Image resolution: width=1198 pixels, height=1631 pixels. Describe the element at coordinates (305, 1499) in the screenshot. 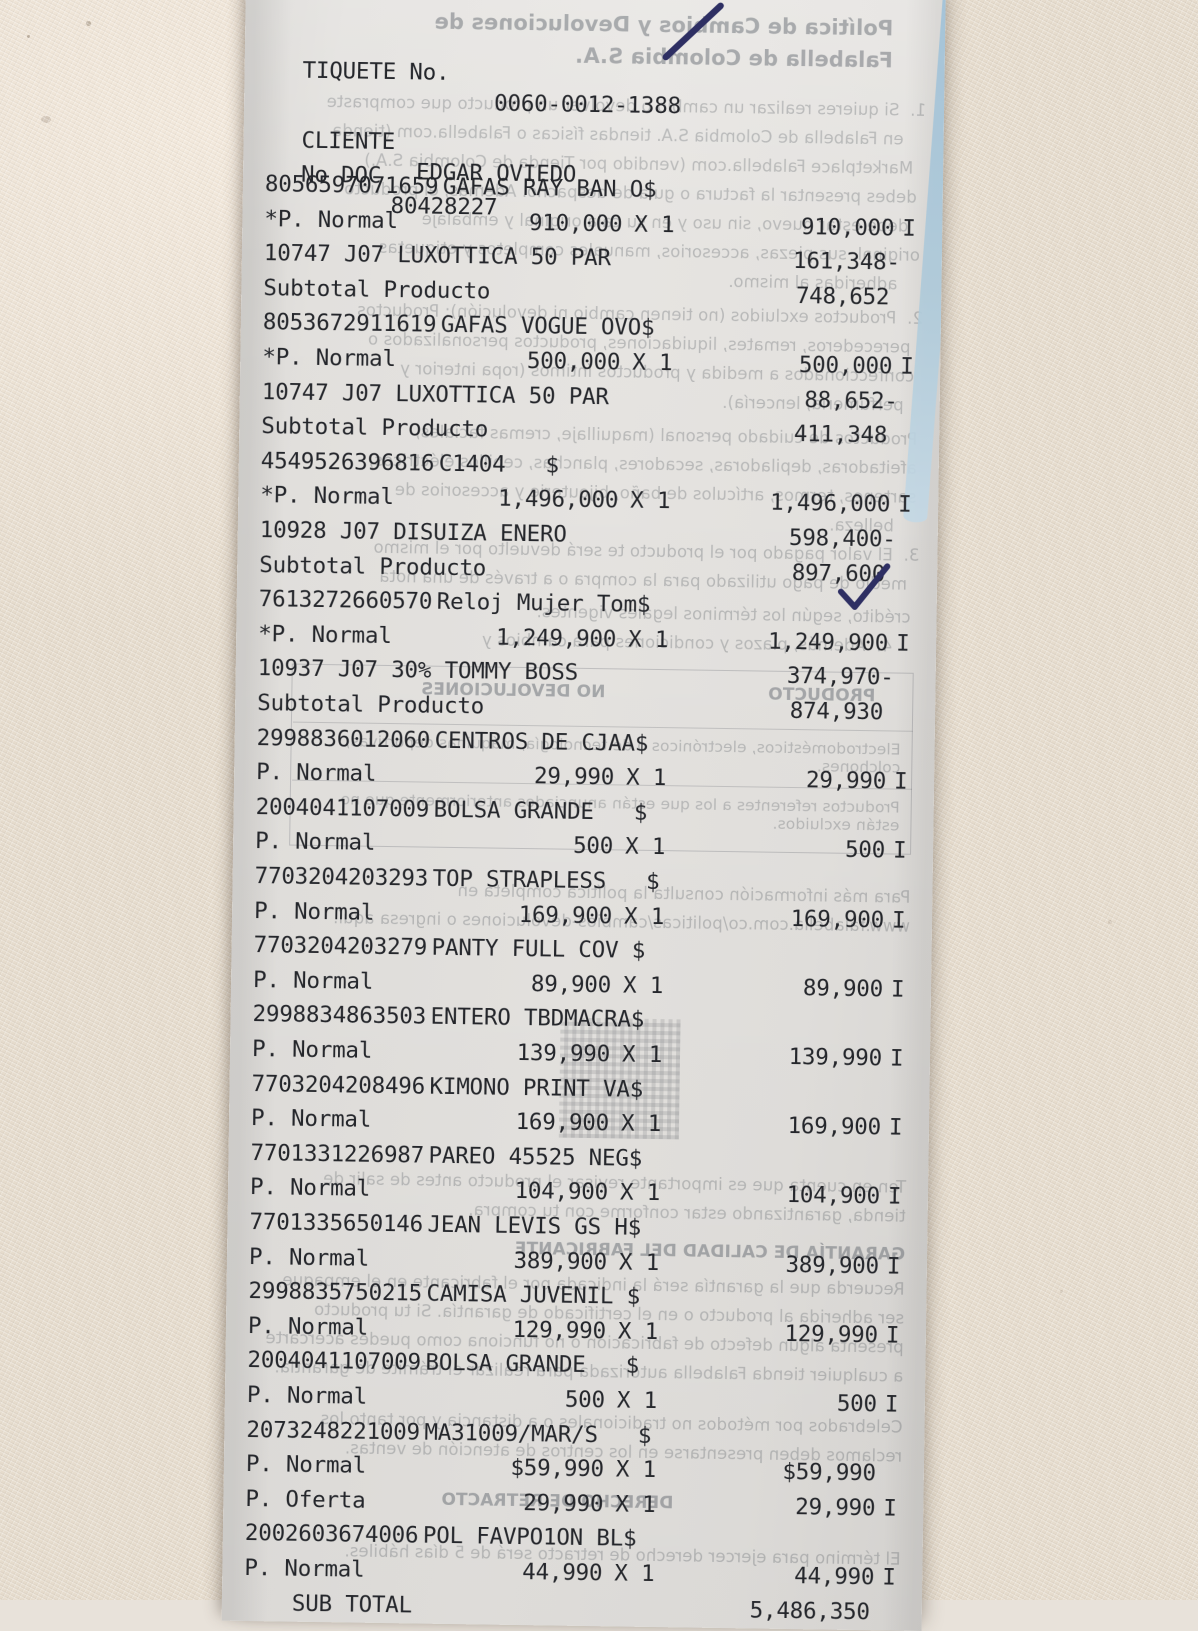

I see `item-offer-label: P. Oferta` at that location.